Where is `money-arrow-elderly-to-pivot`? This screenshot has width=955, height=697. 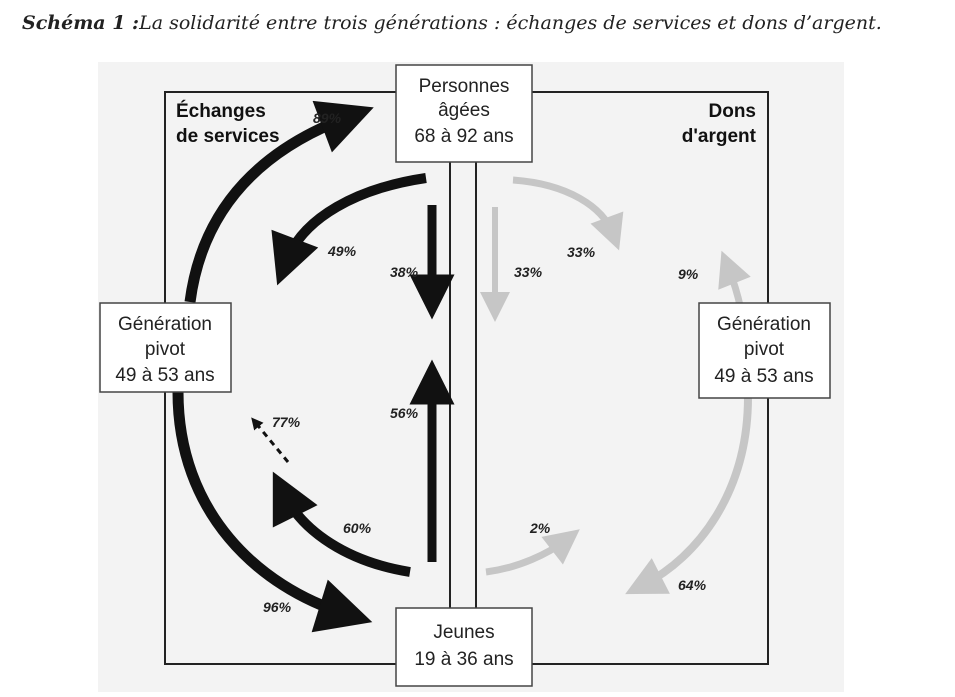 money-arrow-elderly-to-pivot is located at coordinates (568, 213).